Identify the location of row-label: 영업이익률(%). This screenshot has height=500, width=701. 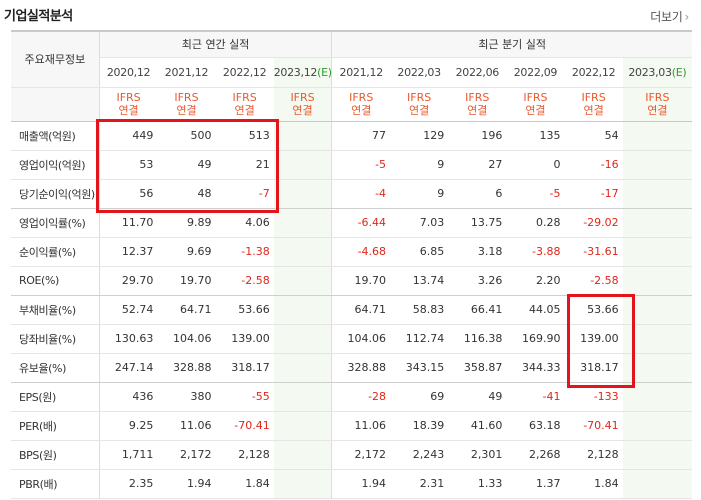
(55, 223).